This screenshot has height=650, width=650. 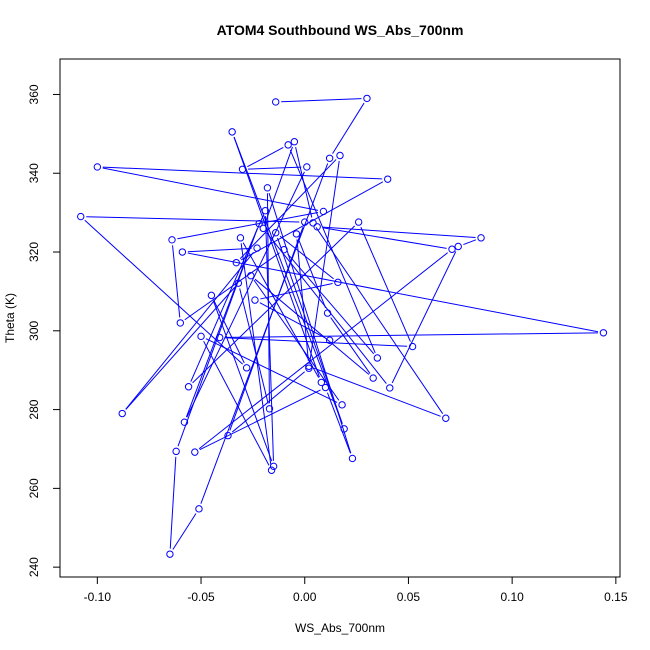 What do you see at coordinates (34, 173) in the screenshot?
I see `y-tick-label: 340` at bounding box center [34, 173].